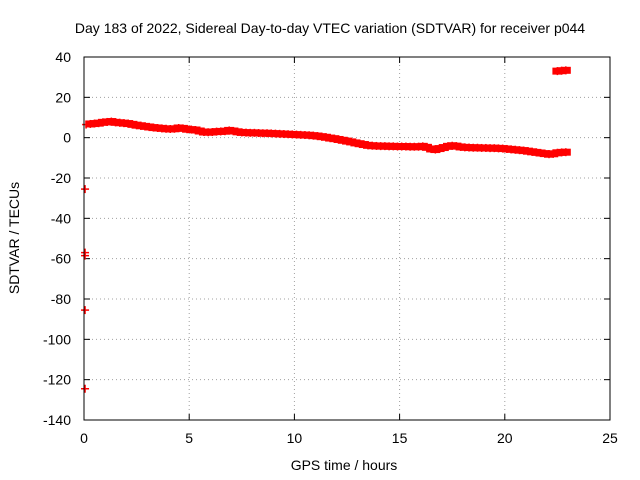 The width and height of the screenshot is (640, 480). Describe the element at coordinates (61, 178) in the screenshot. I see `y-tick-label: -20` at that location.